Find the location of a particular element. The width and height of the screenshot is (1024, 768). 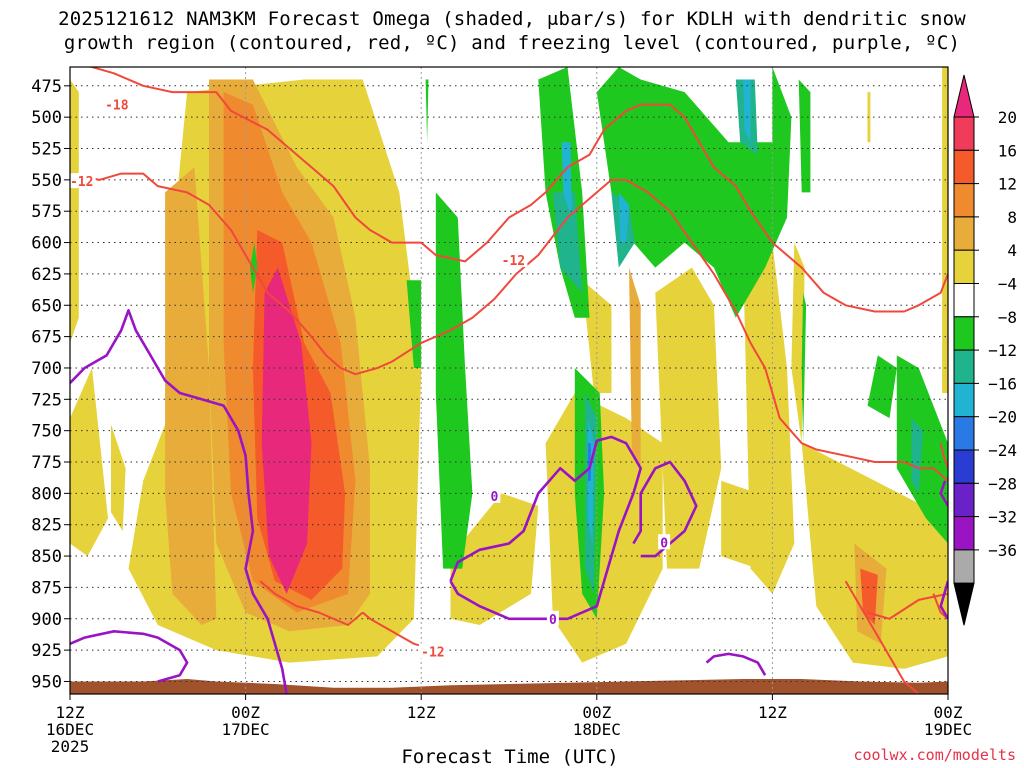

y-tick-label: 575 is located at coordinates (46, 212).